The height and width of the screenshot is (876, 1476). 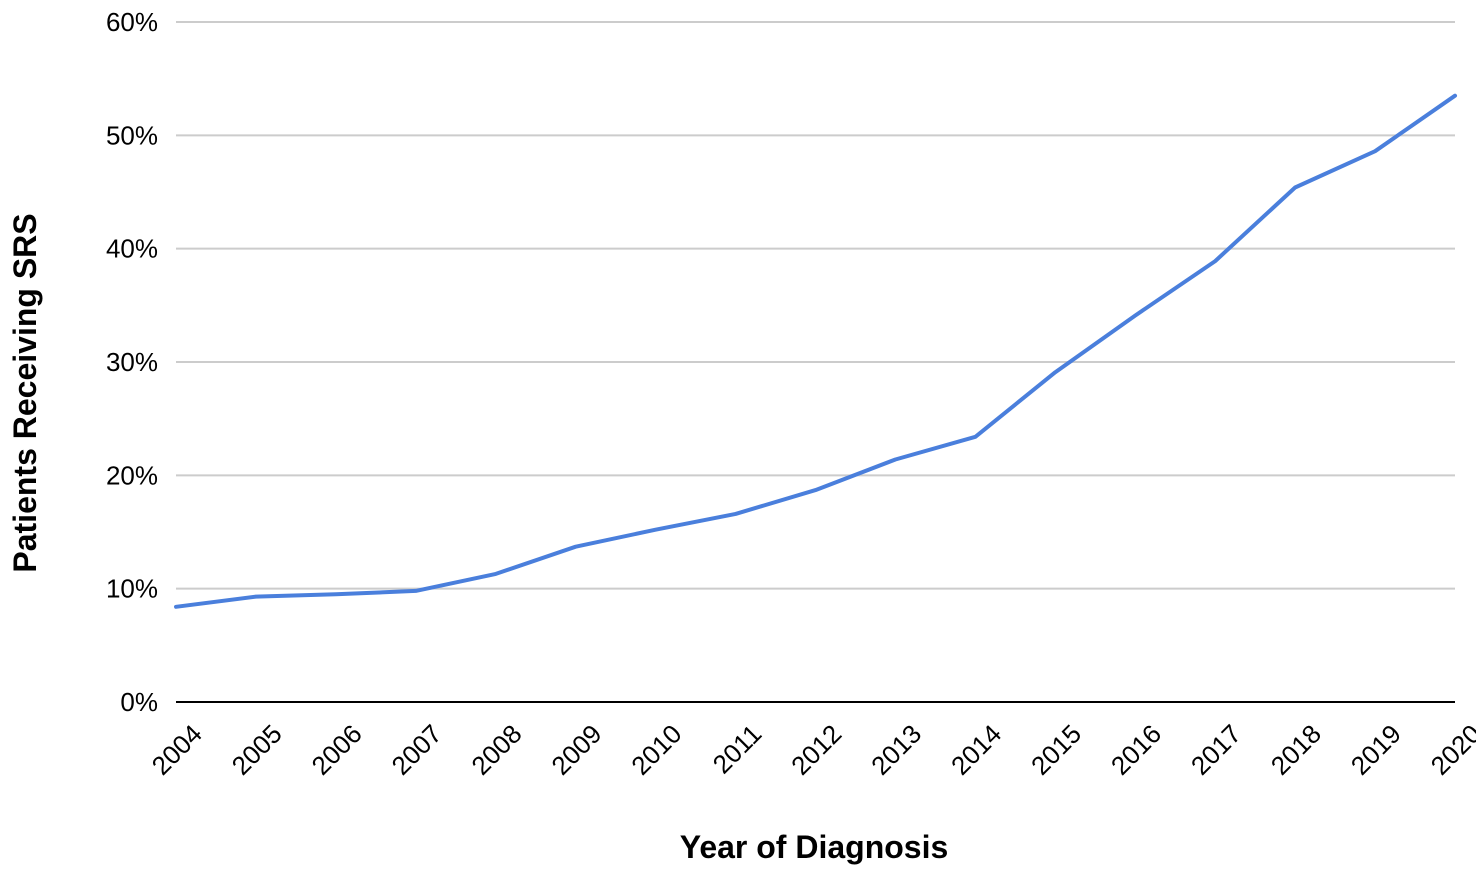 What do you see at coordinates (1136, 750) in the screenshot?
I see `x-tick-label: 2016` at bounding box center [1136, 750].